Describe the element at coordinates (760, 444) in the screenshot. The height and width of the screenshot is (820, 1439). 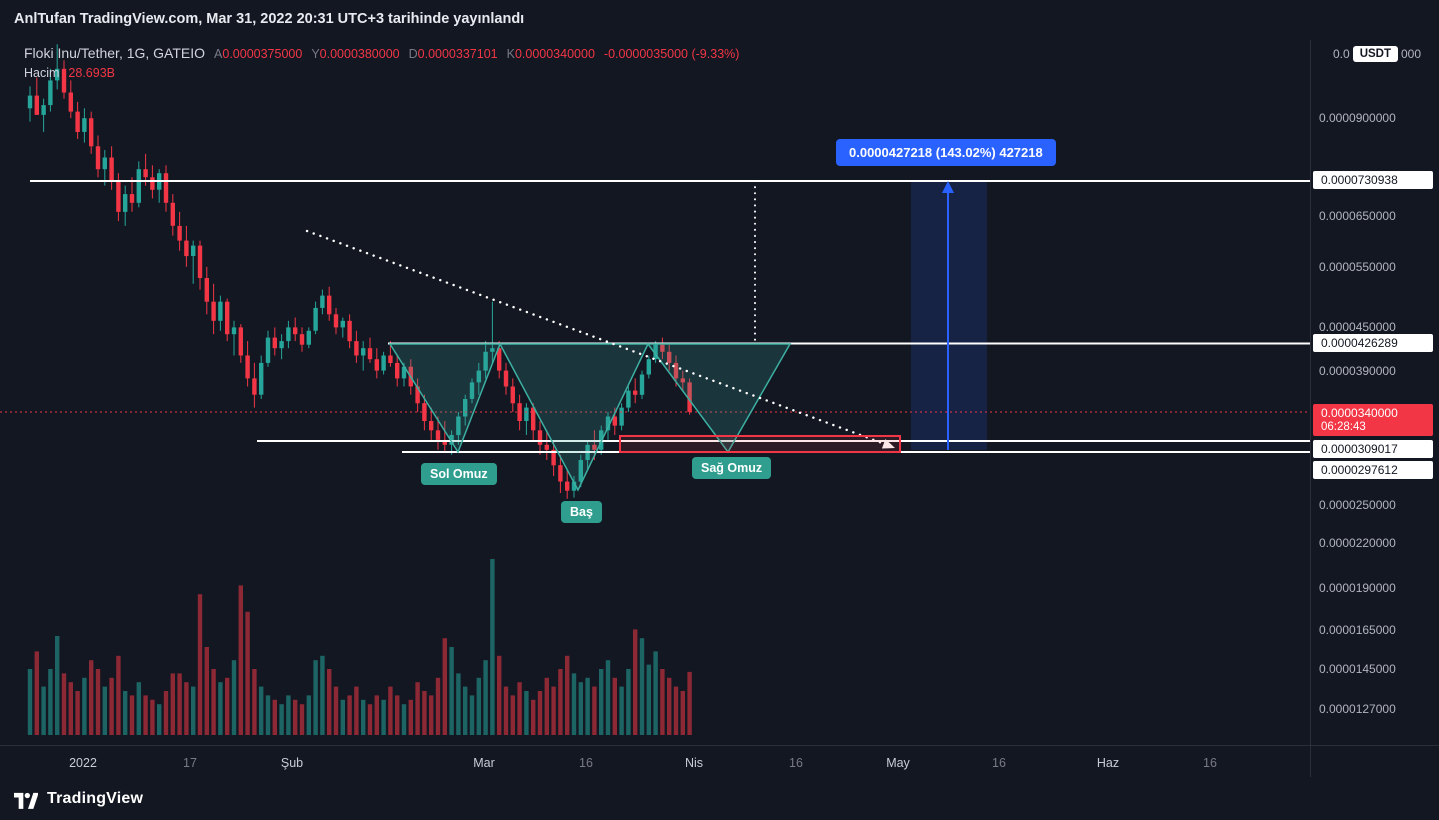
I see `stop-zone-box` at that location.